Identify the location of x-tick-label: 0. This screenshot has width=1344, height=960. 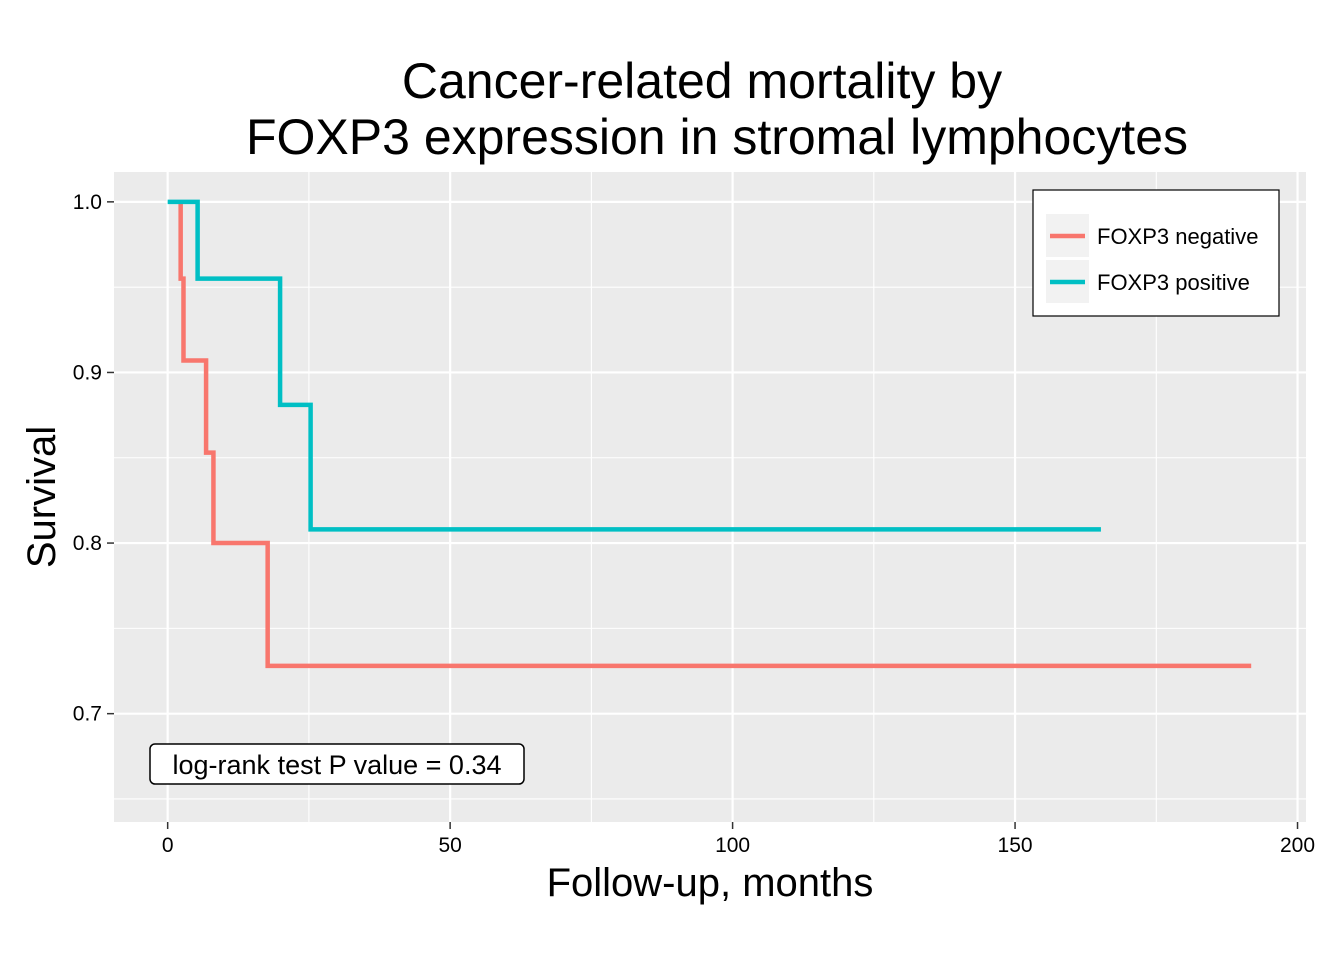
(168, 845).